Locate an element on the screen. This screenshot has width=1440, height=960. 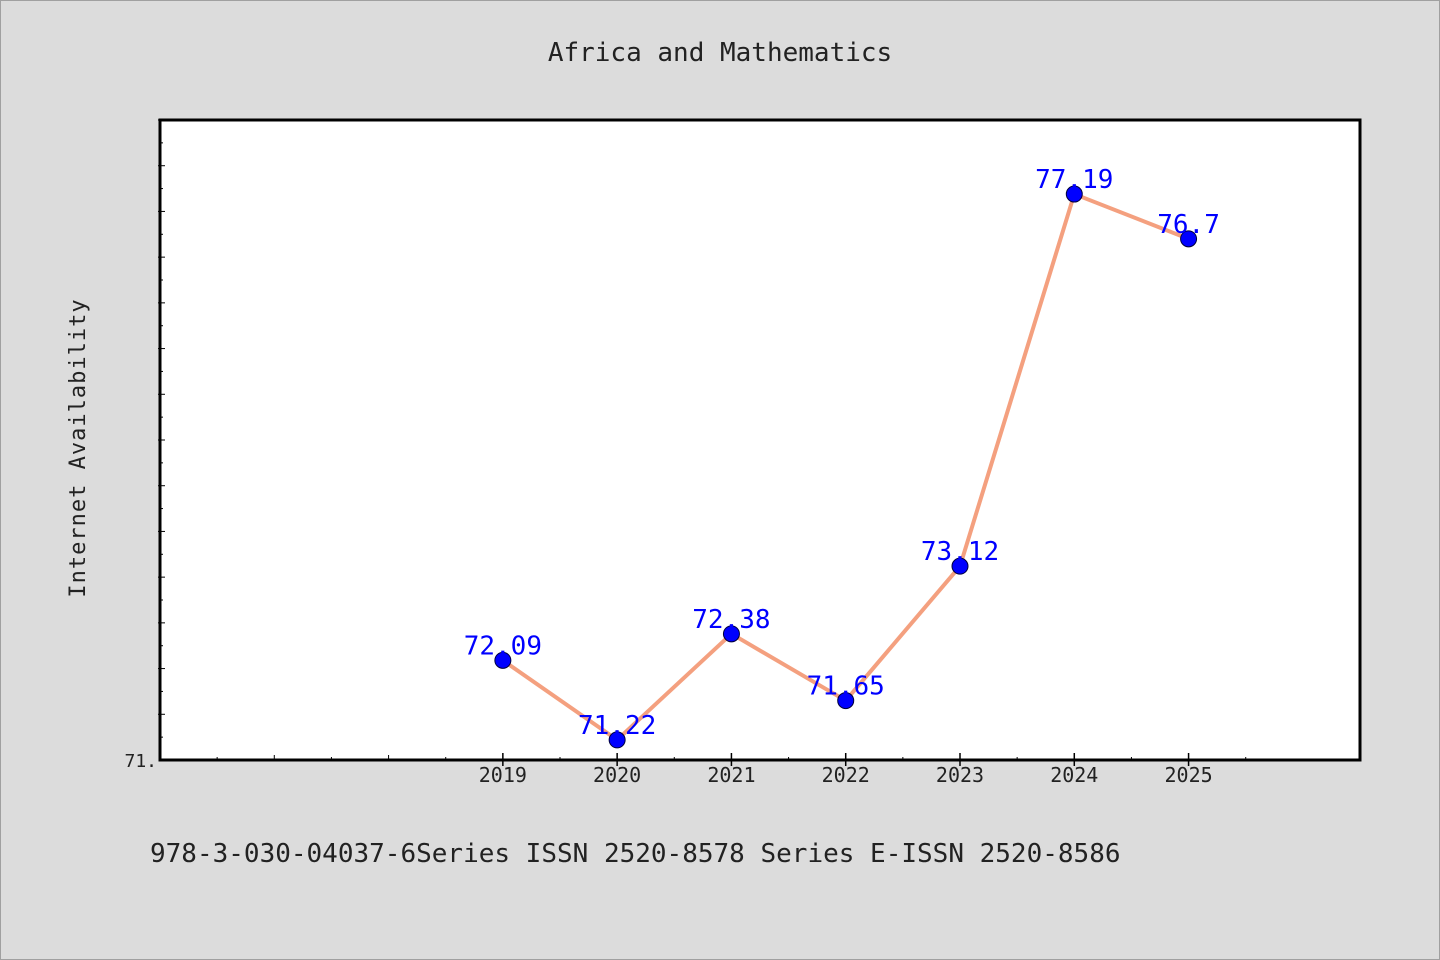
data-label: 73.12 is located at coordinates (960, 552).